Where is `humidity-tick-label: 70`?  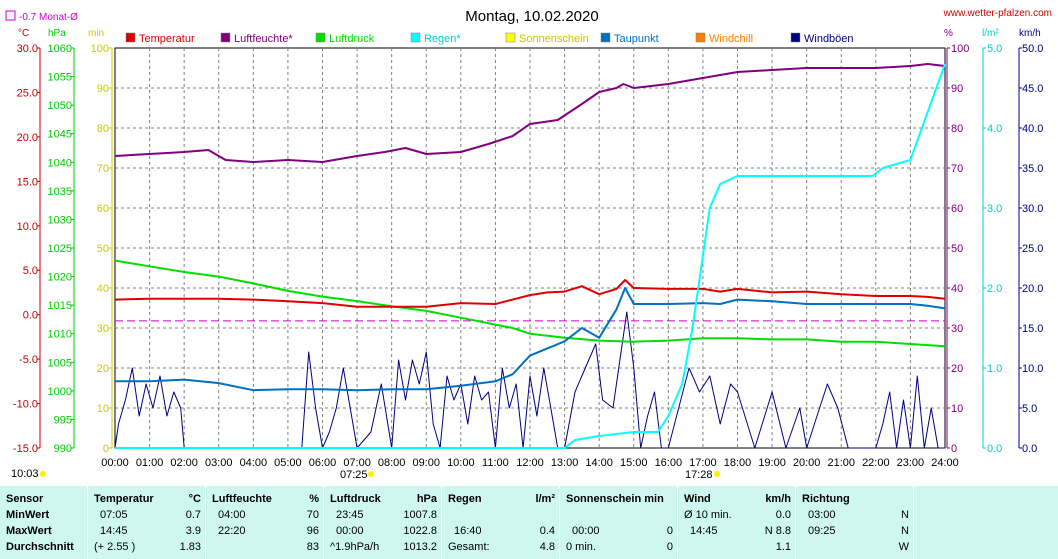 humidity-tick-label: 70 is located at coordinates (957, 169).